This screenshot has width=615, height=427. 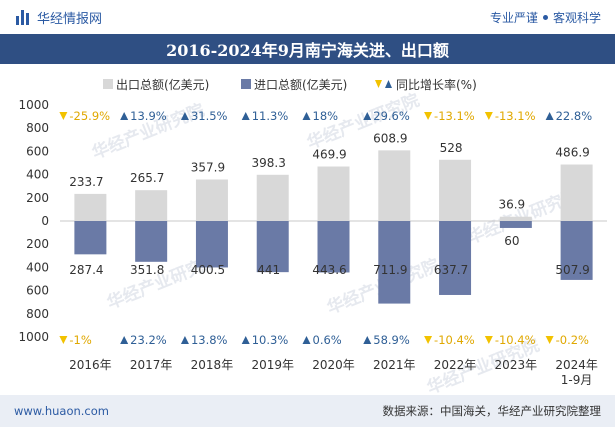 I want to click on tagline-right: 客观科学, so click(x=576, y=17).